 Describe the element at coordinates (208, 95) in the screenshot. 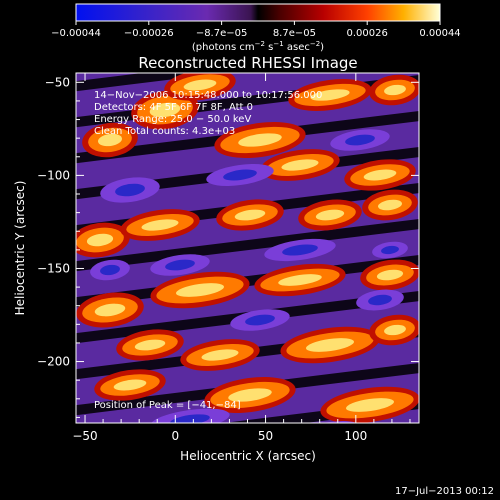

I see `annotation-line: 14−Nov−2006 10:15:48.000 to 10:17:56.000` at that location.